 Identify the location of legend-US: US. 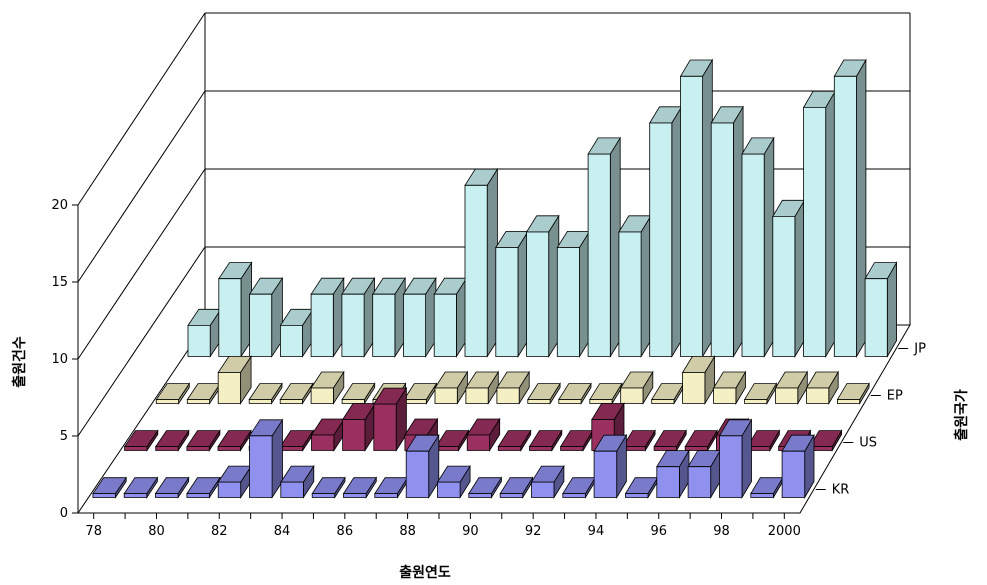
(868, 443).